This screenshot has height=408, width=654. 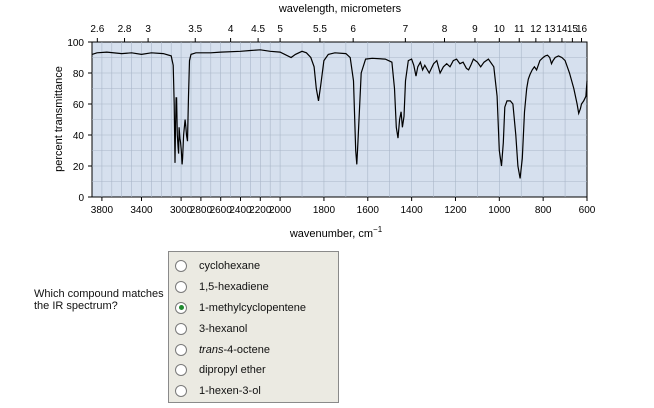 I want to click on answer-option-label: trans-4-octene, so click(x=234, y=349).